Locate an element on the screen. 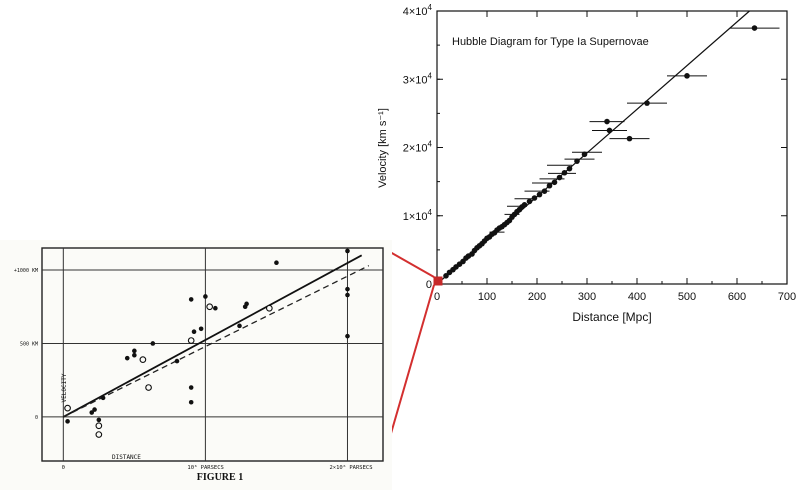 Image resolution: width=800 pixels, height=504 pixels. hubble-y-tick-label: 4×10⁴ is located at coordinates (418, 10).